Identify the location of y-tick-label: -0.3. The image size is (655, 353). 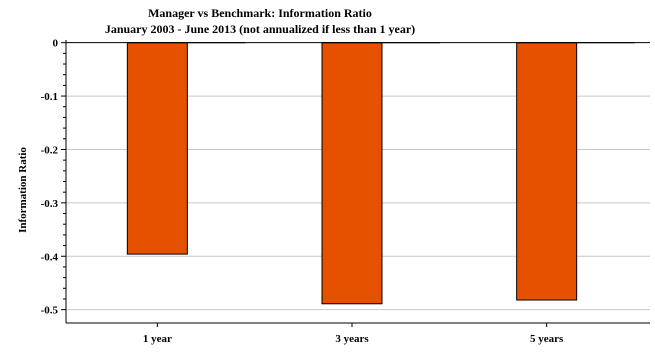
(50, 204).